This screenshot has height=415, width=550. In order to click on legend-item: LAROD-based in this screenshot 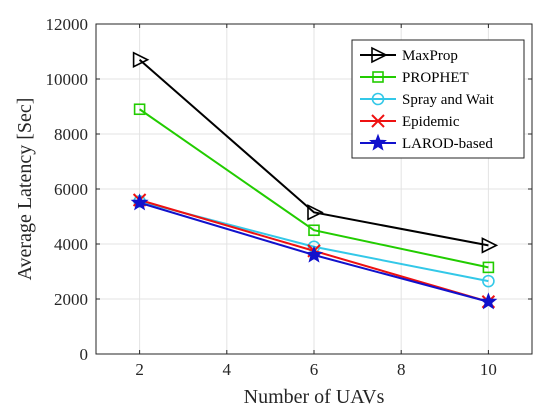, I will do `click(426, 142)`.